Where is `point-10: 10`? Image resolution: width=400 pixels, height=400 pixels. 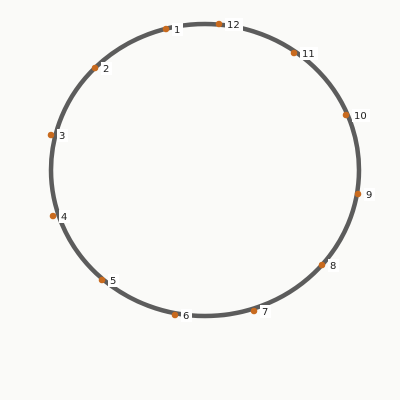 point-10: 10 is located at coordinates (356, 115).